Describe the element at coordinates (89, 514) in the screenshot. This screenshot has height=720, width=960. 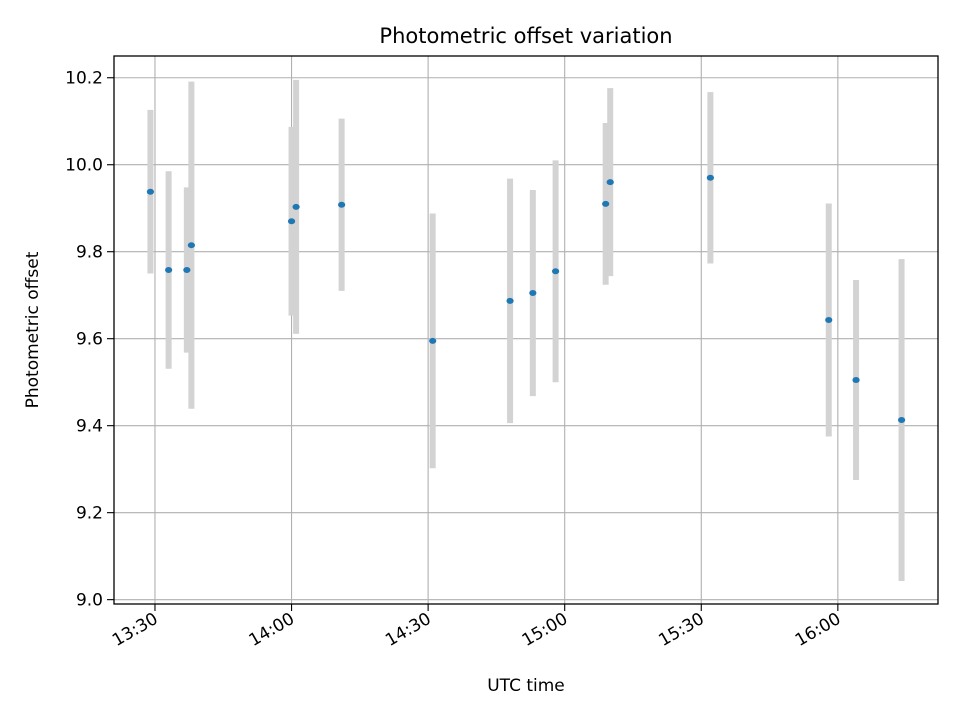
I see `y-tick-label: 9.2` at that location.